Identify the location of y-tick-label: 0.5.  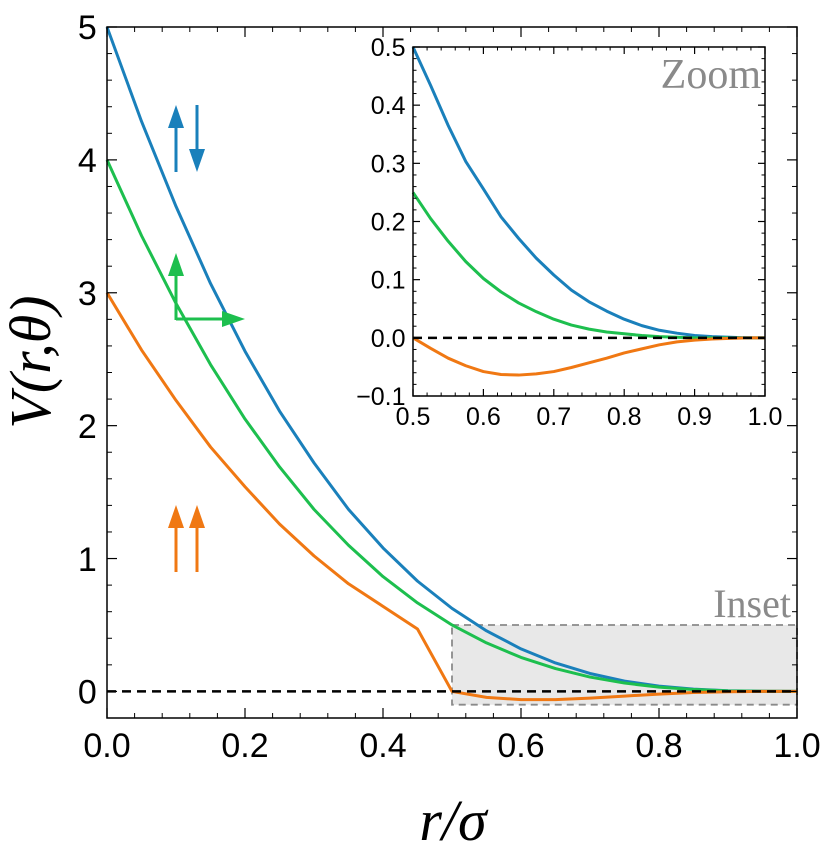
(388, 48).